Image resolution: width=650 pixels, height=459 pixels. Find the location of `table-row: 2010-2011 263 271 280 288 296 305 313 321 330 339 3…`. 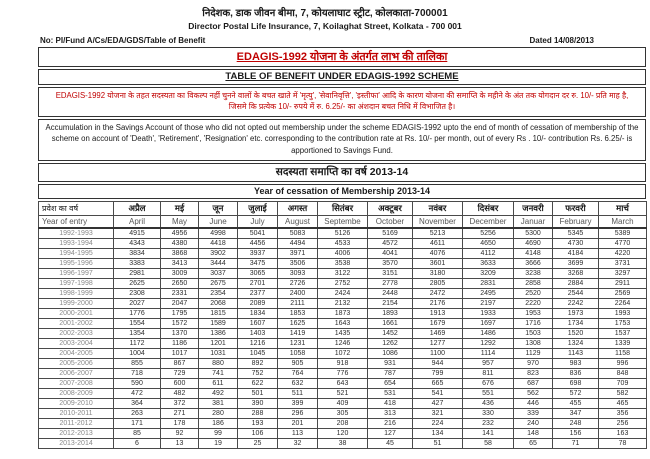

table-row: 2010-2011 263 271 280 288 296 305 313 321 330 339 3… is located at coordinates (342, 414).